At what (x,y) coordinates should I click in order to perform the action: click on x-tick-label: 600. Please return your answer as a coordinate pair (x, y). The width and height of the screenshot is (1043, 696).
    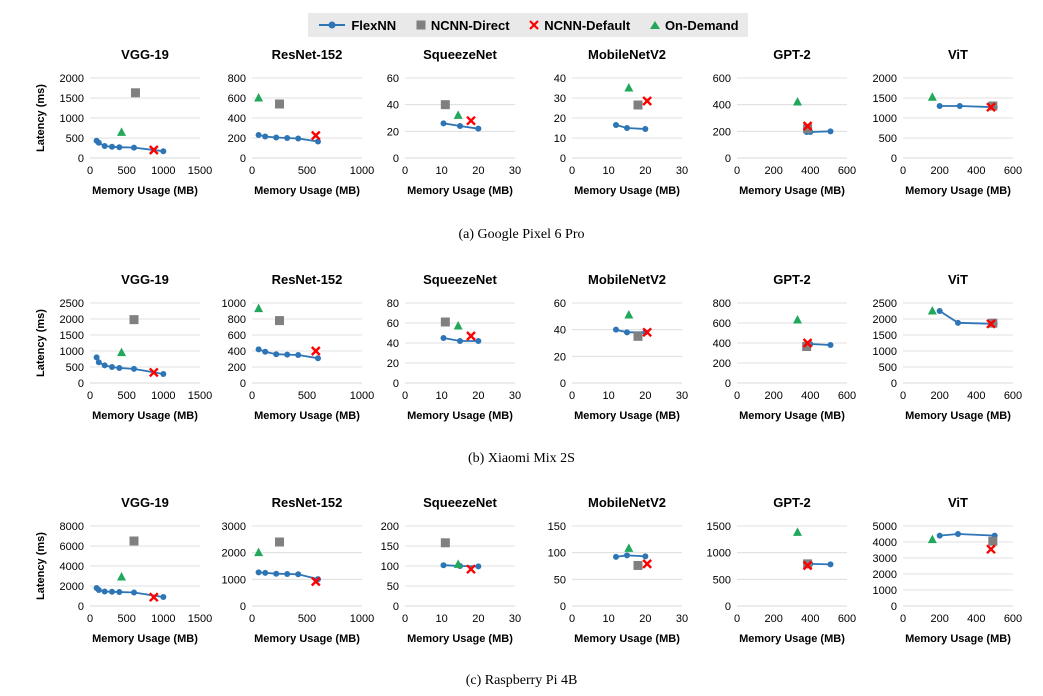
    Looking at the image, I should click on (1013, 619).